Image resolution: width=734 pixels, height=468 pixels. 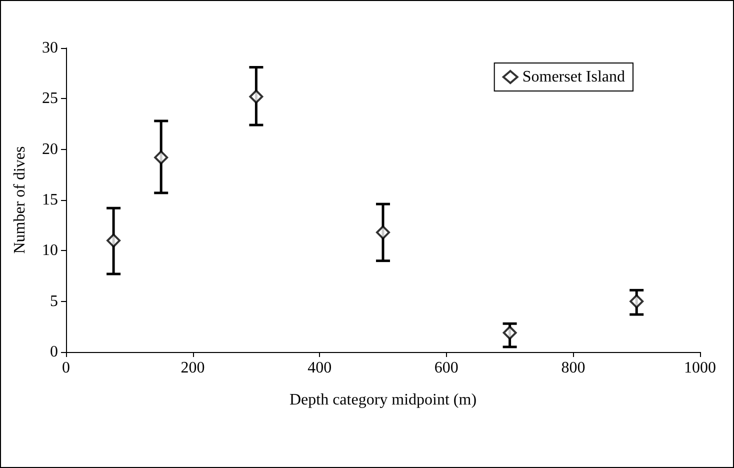 I want to click on x-axis-title: Depth category midpoint (m), so click(x=383, y=400).